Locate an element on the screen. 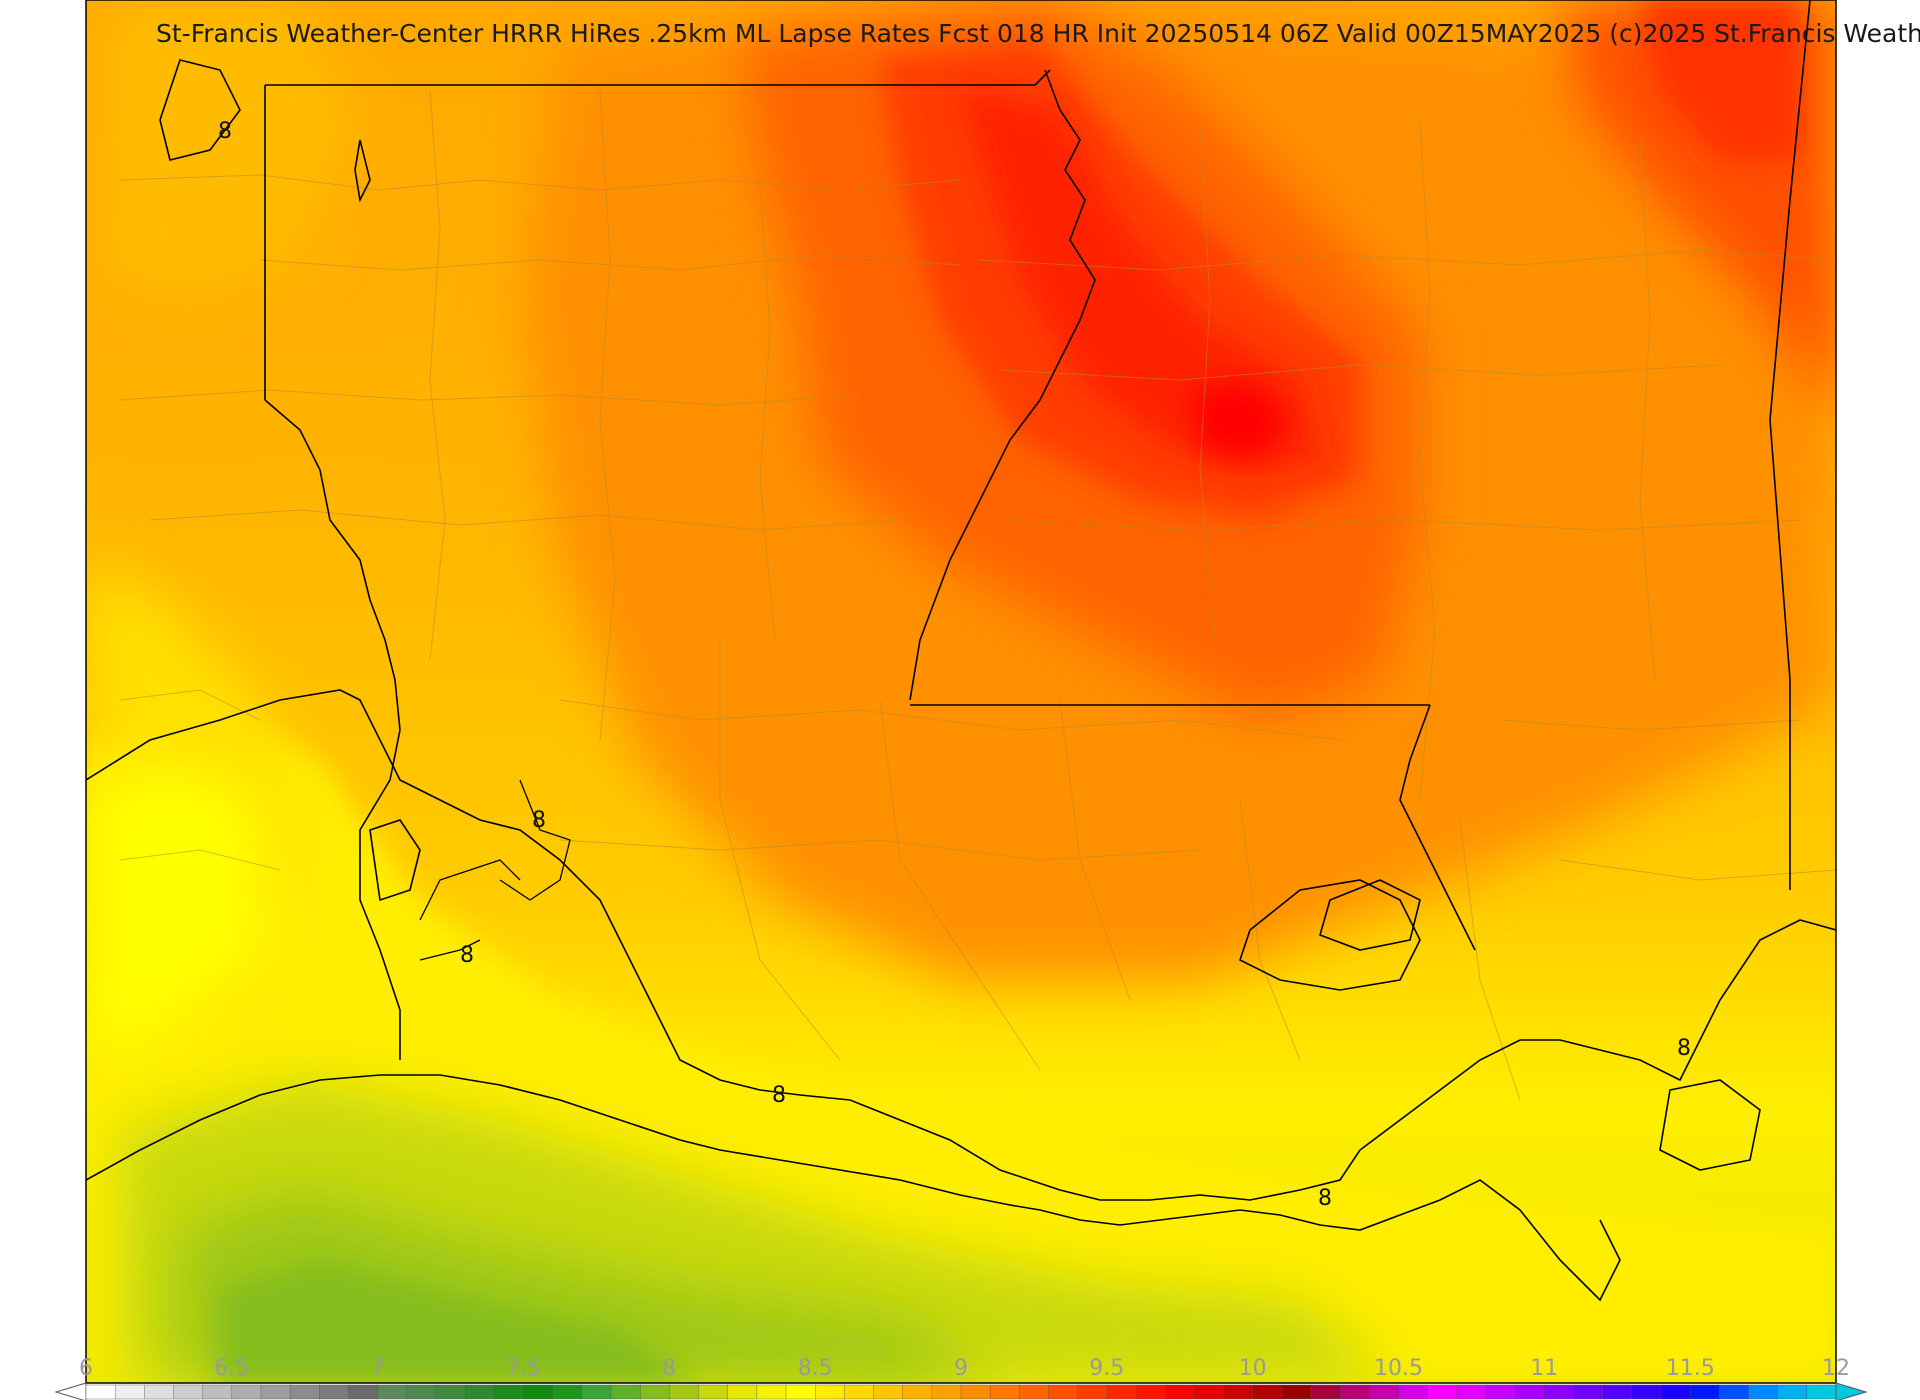 This screenshot has width=1920, height=1400. lake-texoma is located at coordinates (362, 171).